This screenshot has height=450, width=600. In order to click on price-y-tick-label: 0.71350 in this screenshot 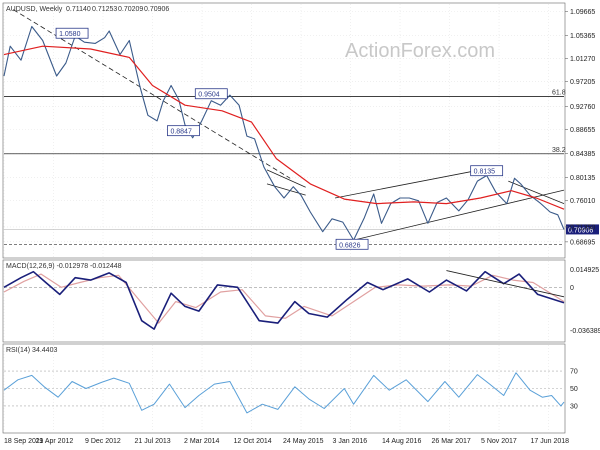, I will do `click(582, 227)`.